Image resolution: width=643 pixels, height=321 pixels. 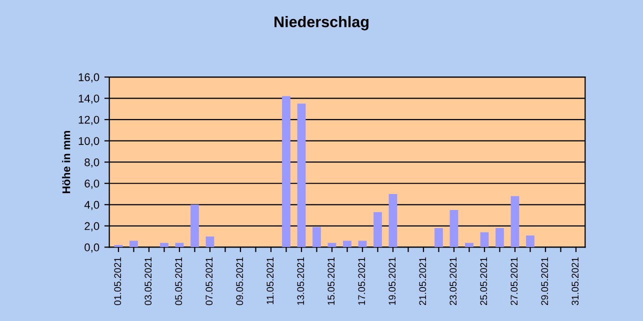 What do you see at coordinates (92, 205) in the screenshot?
I see `y-tick-label: 4,0` at bounding box center [92, 205].